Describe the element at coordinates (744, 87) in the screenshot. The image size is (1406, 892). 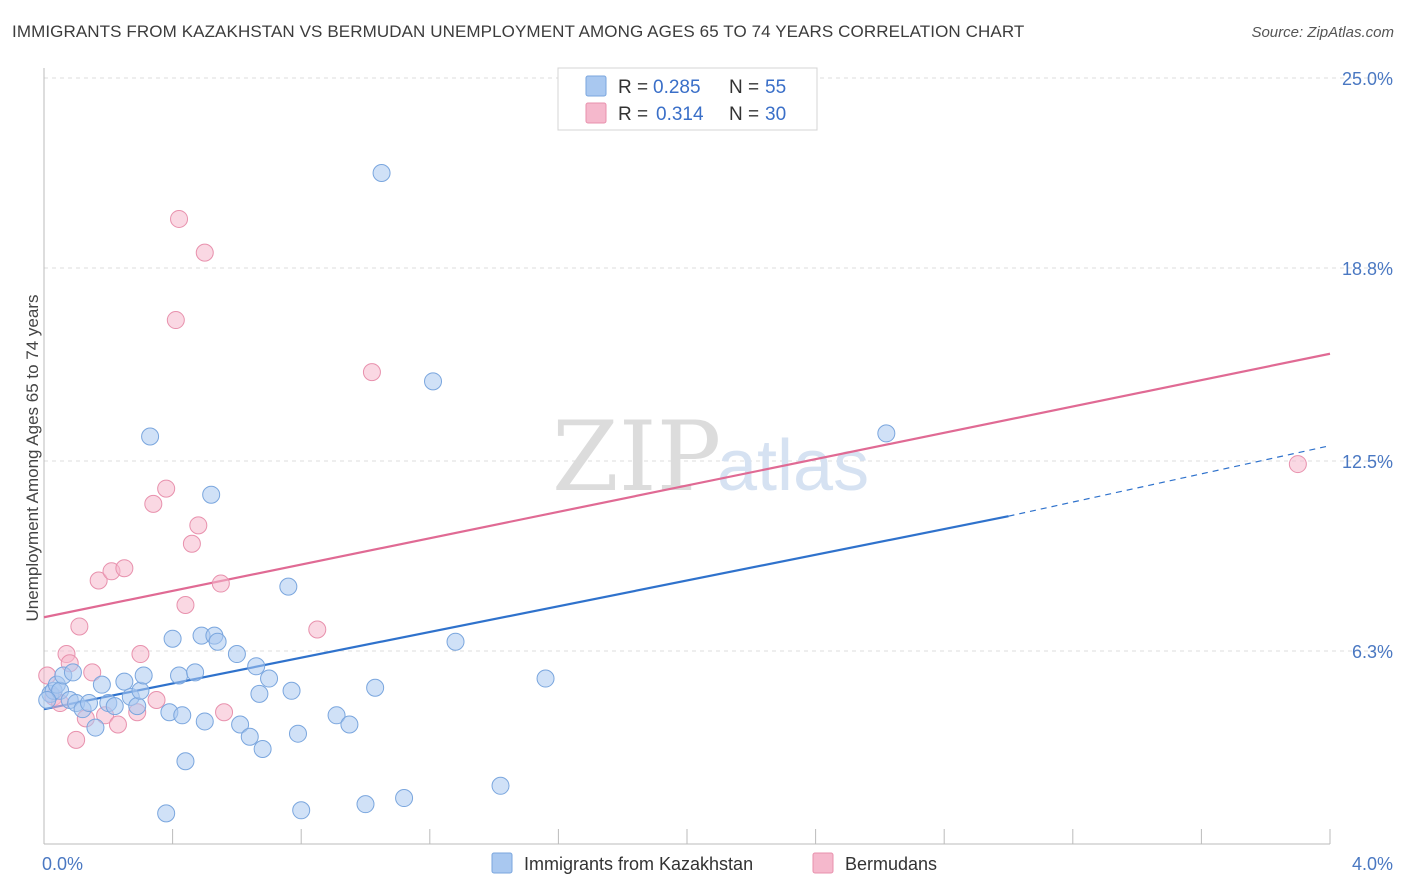
I see `legend-n-label-blue: N =` at that location.